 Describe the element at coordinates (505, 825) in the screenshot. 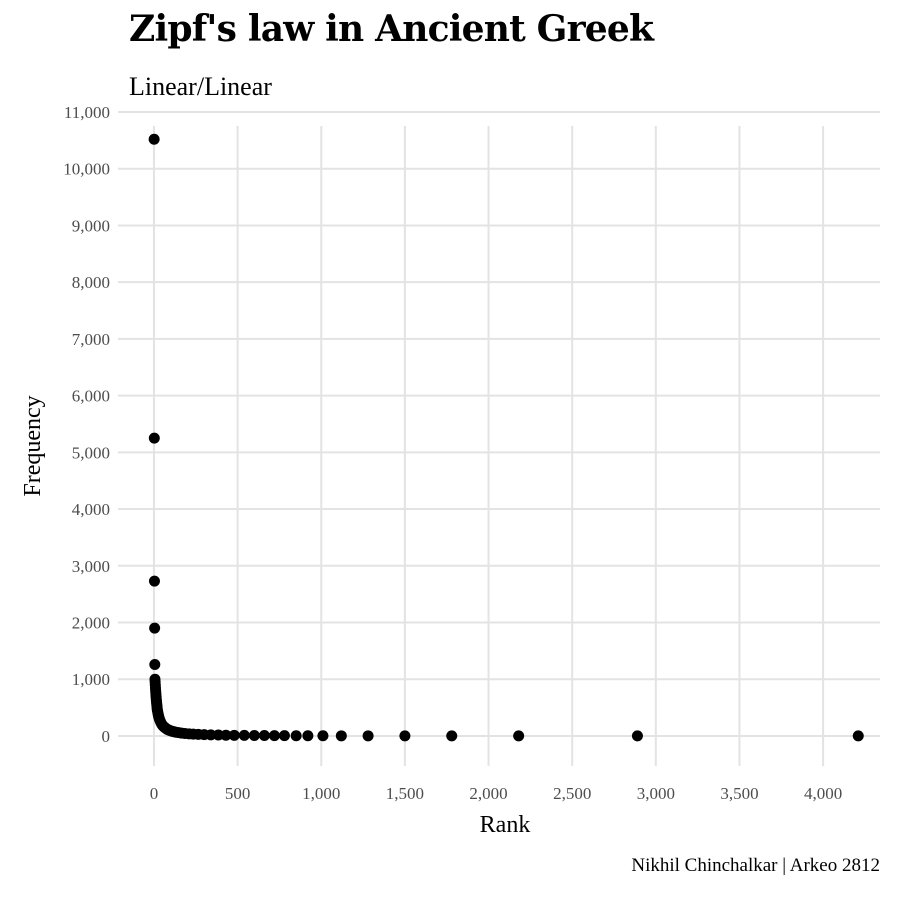

I see `x-axis-title: Rank` at that location.